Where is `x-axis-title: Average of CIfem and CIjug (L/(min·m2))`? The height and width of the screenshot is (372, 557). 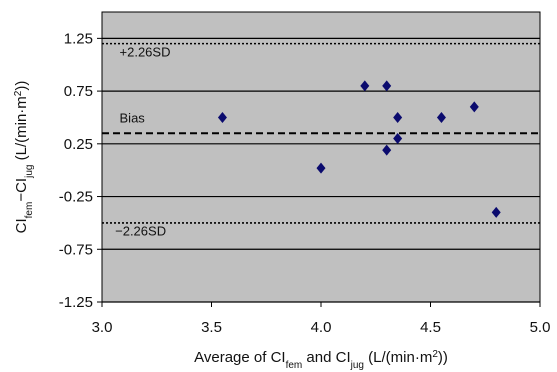
x-axis-title: Average of CIfem and CIjug (L/(min·m2)) is located at coordinates (321, 360).